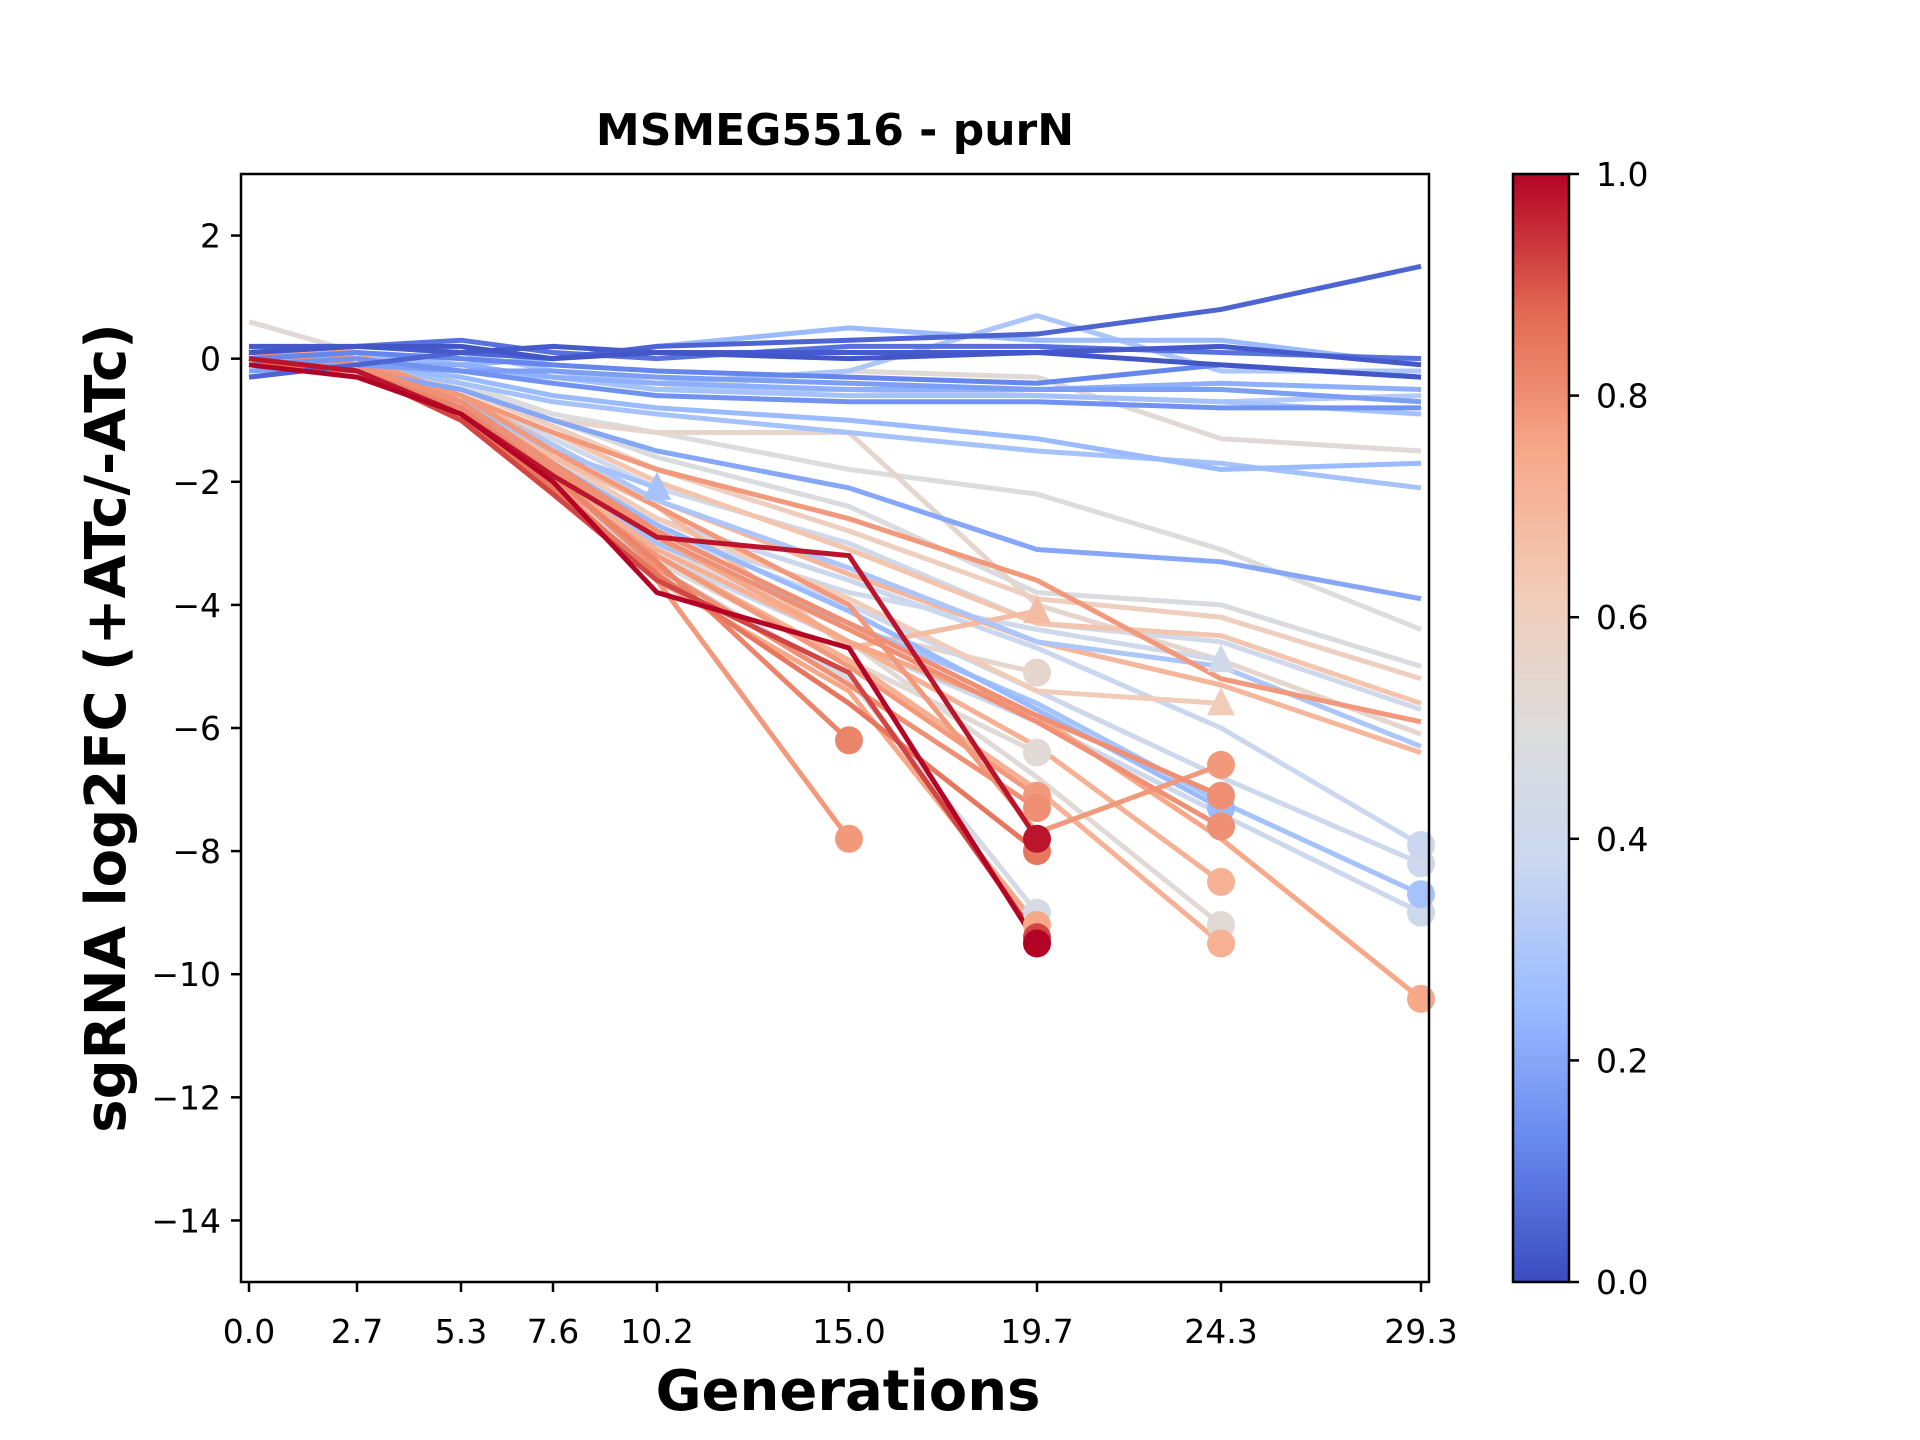 This screenshot has width=1920, height=1440. Describe the element at coordinates (1622, 174) in the screenshot. I see `colorbar-tick-label: 1.0` at that location.